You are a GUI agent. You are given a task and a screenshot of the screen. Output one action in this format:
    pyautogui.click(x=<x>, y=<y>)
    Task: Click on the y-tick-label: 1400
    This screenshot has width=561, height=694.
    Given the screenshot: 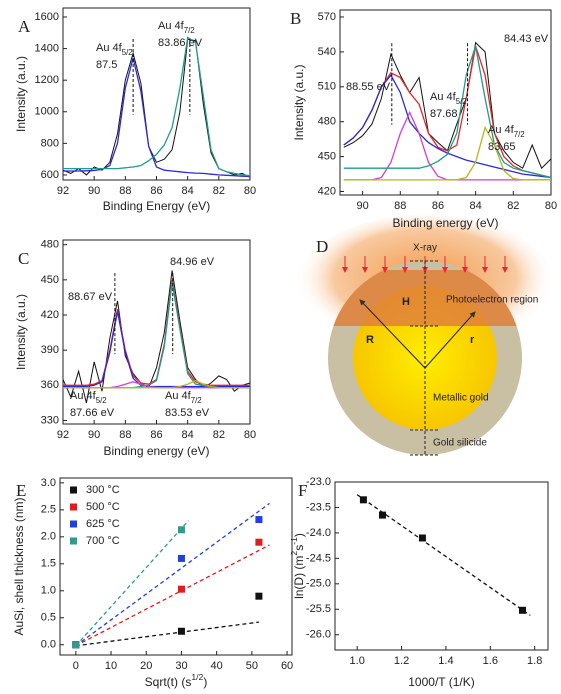 What is the action you would take?
    pyautogui.click(x=47, y=48)
    